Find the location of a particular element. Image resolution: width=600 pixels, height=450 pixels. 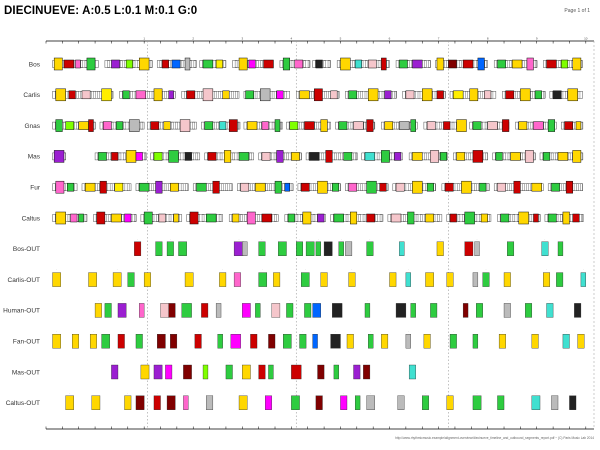

row-label: Fan-OUT is located at coordinates (26, 342).